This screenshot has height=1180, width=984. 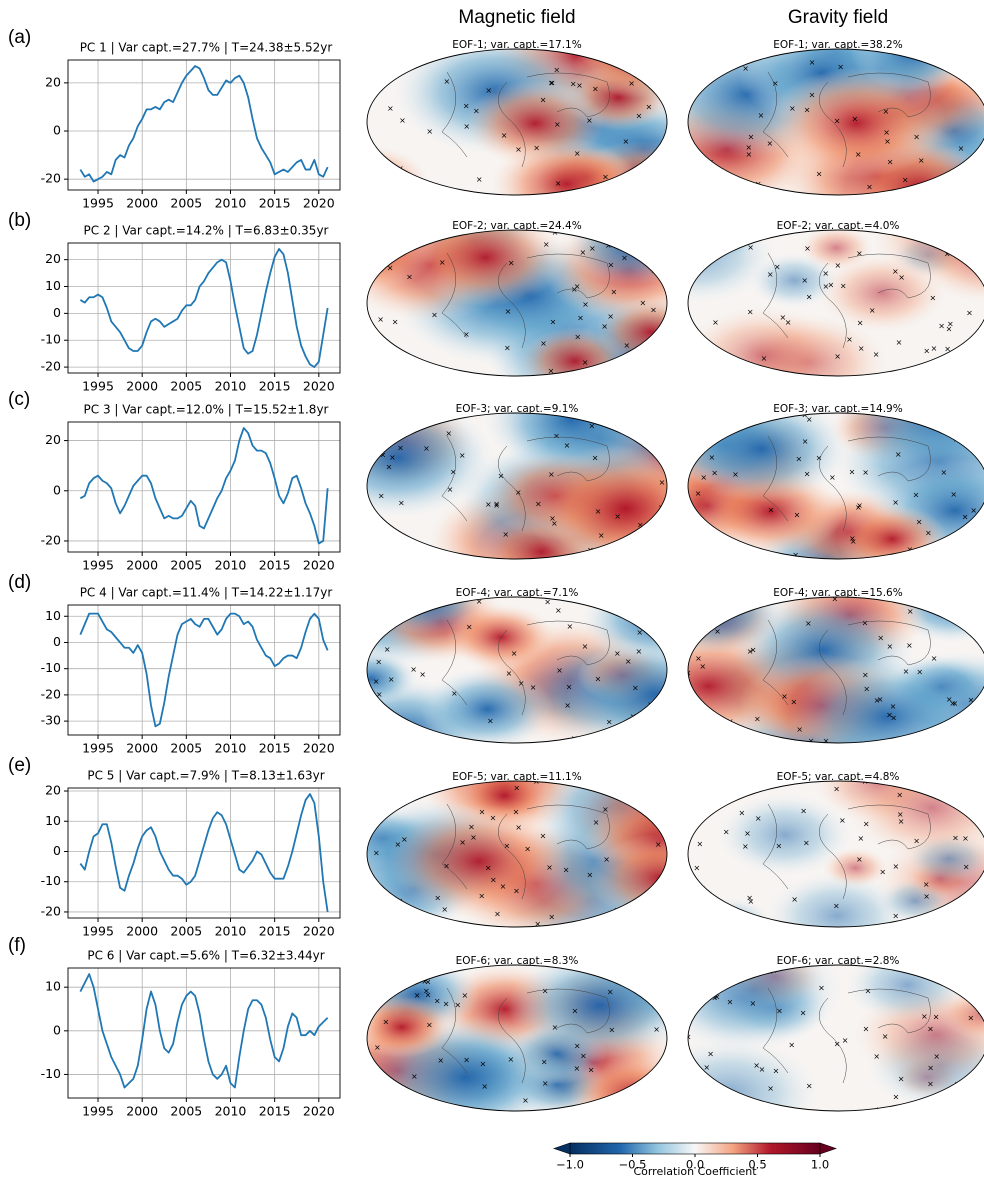 What do you see at coordinates (19, 399) in the screenshot?
I see `panel-label: (c)` at bounding box center [19, 399].